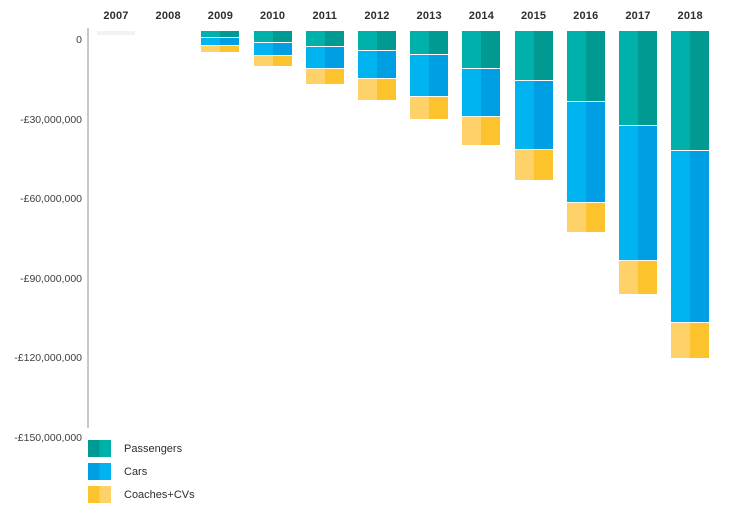  Describe the element at coordinates (377, 41) in the screenshot. I see `bar-segment-passengers-2012` at that location.